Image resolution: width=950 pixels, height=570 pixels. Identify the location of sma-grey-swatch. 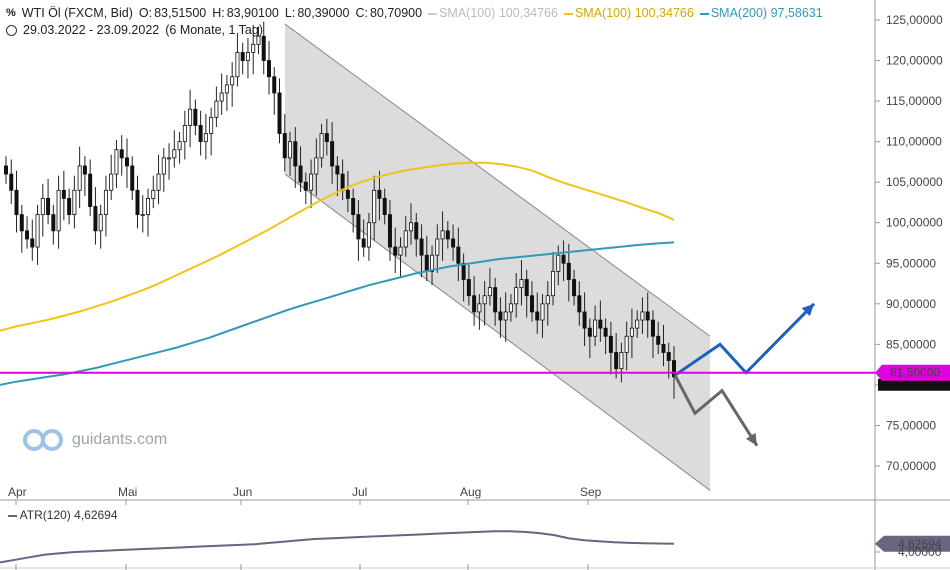
(433, 13).